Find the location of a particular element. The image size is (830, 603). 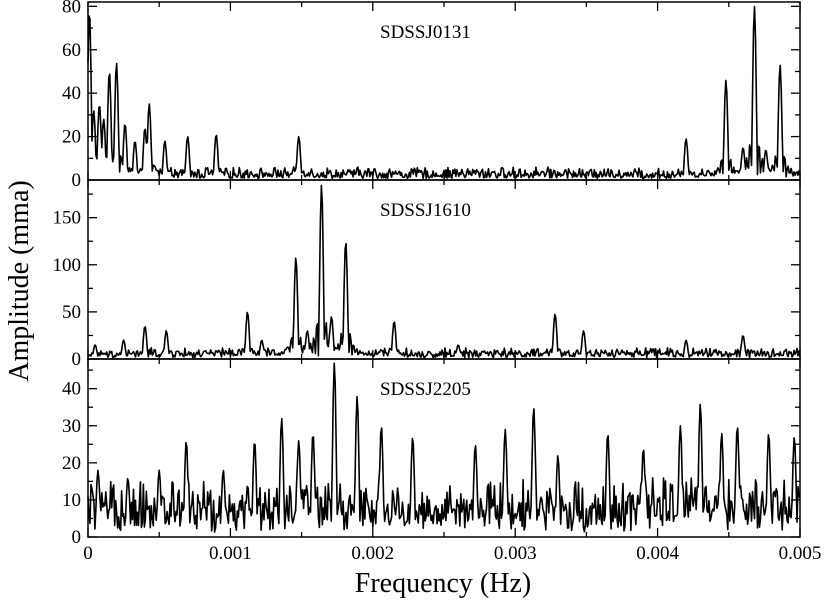

panel-label: SDSSJ0131 is located at coordinates (425, 32).